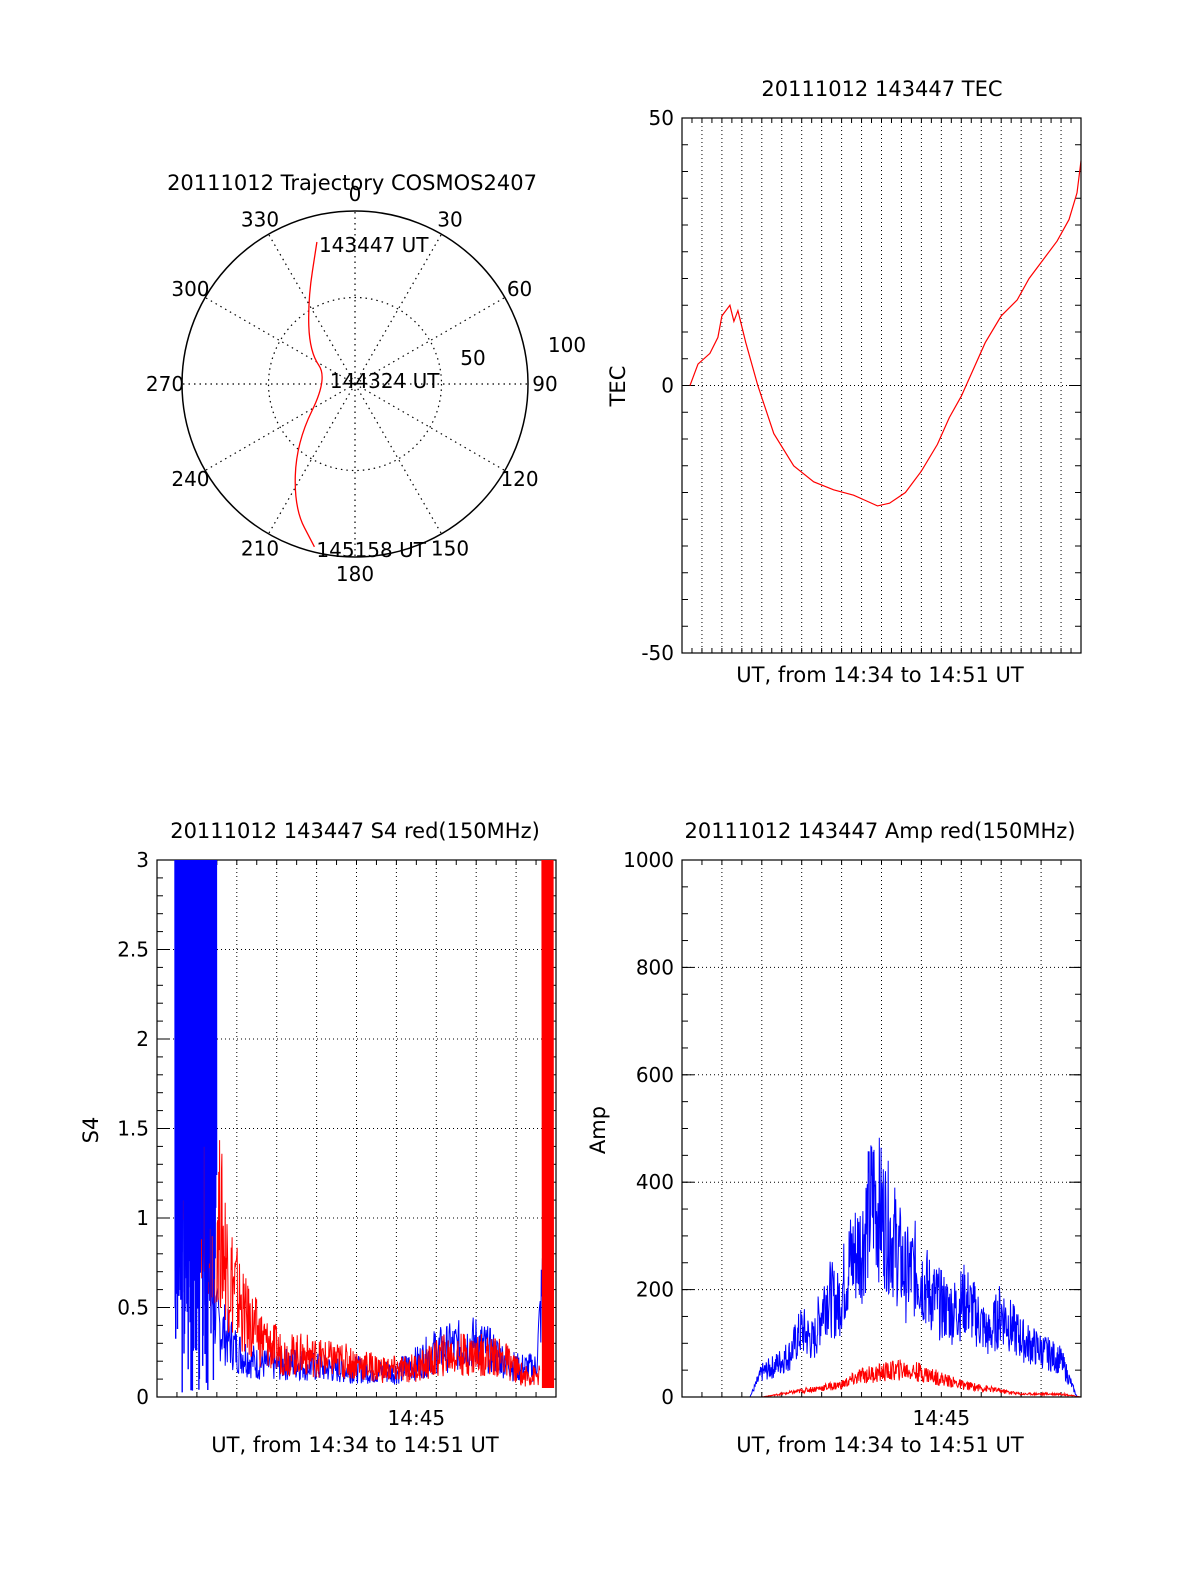 Image resolution: width=1200 pixels, height=1580 pixels. I want to click on tec-frame, so click(881, 385).